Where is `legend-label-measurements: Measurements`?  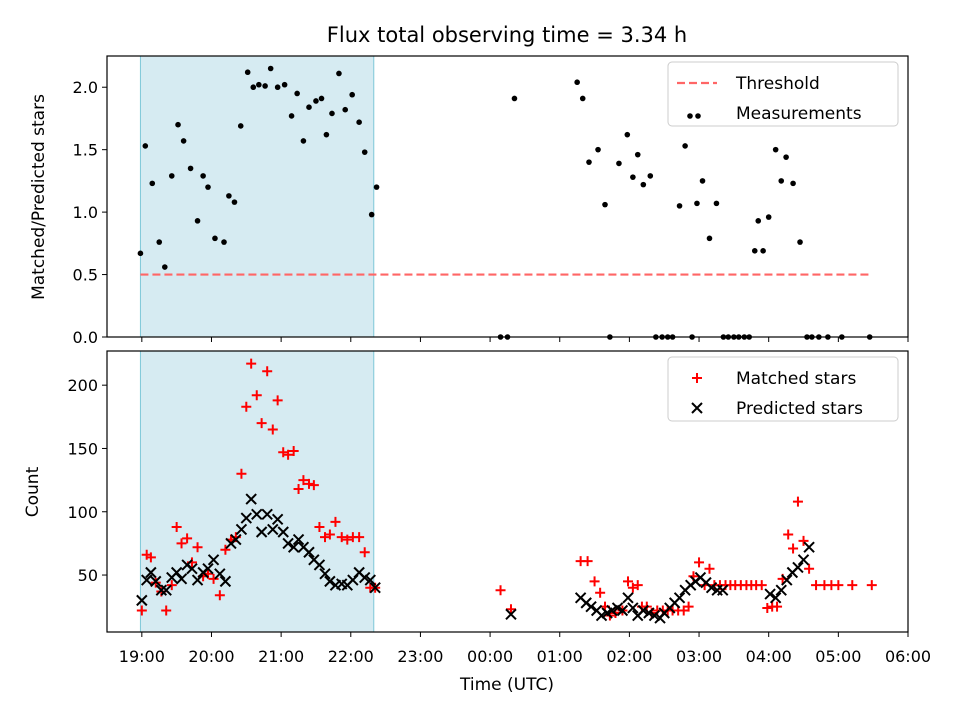 legend-label-measurements: Measurements is located at coordinates (799, 114).